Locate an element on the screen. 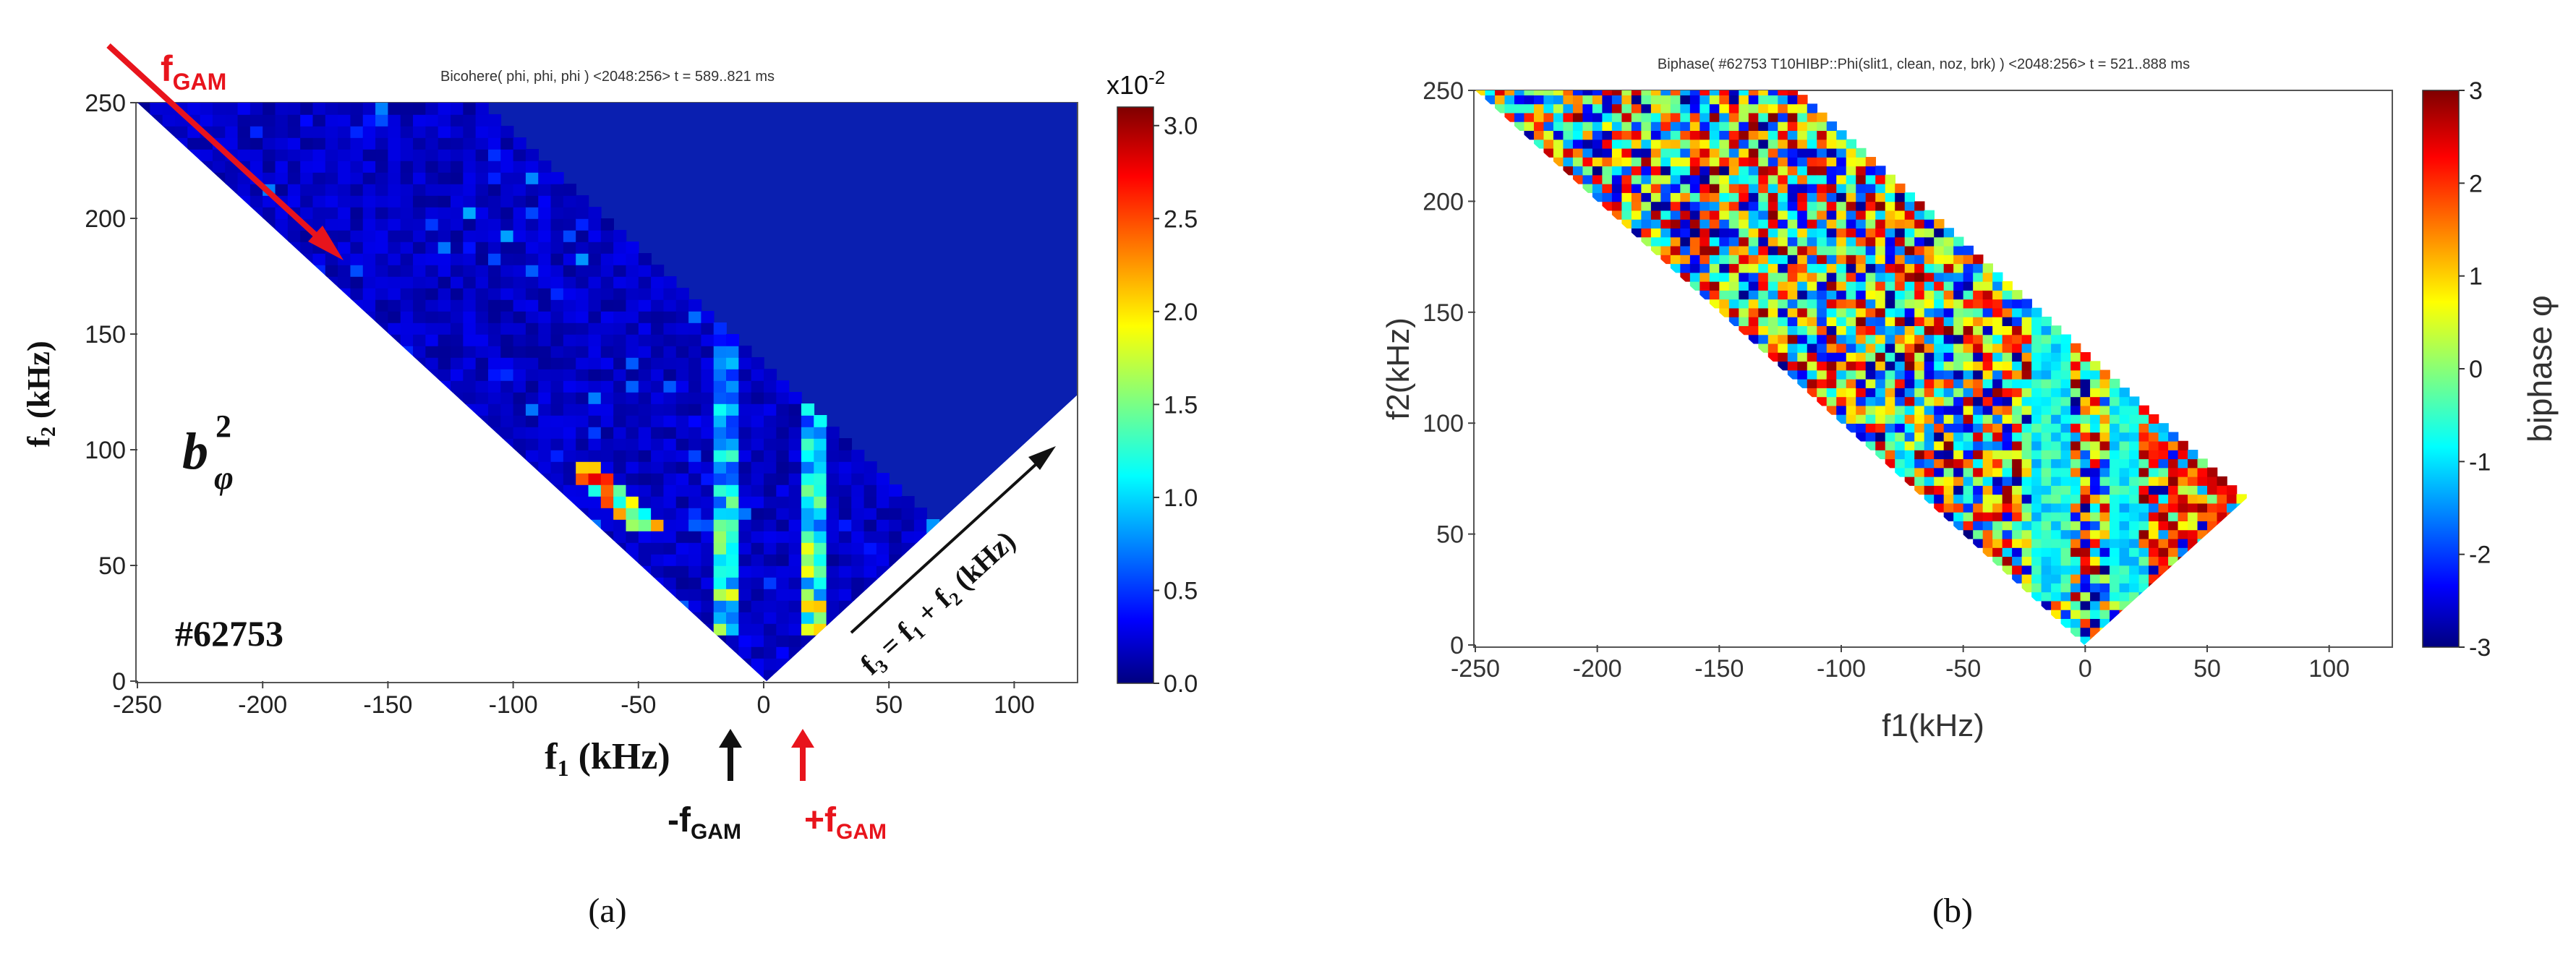 This screenshot has width=2576, height=953. panel-b-colorbar-label: biphase φ is located at coordinates (2540, 369).